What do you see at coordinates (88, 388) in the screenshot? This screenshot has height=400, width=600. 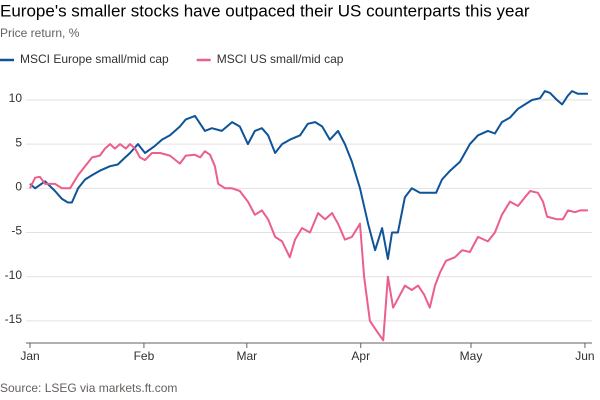 I see `source: Source: LSEG via markets.ft.com` at bounding box center [88, 388].